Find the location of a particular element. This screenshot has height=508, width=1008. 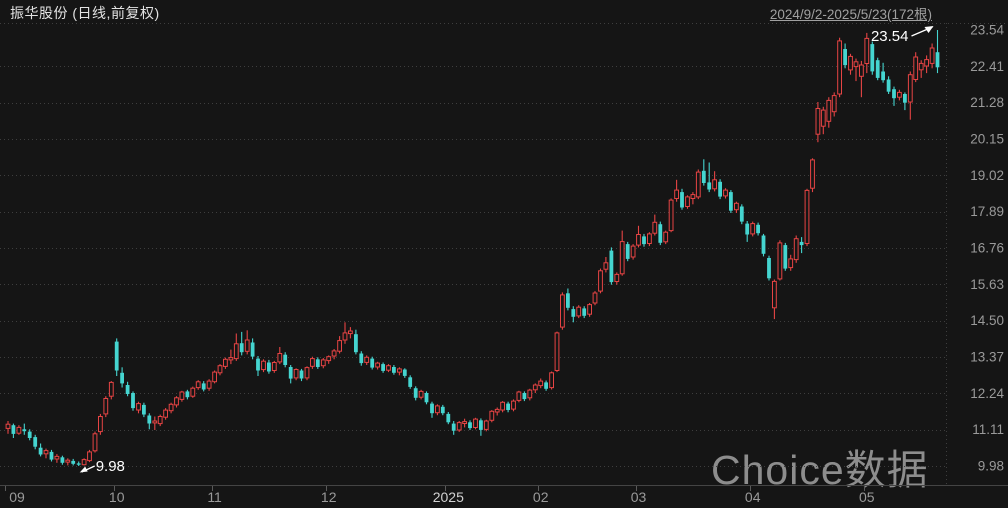

svg-text: 16.76 is located at coordinates (987, 248).